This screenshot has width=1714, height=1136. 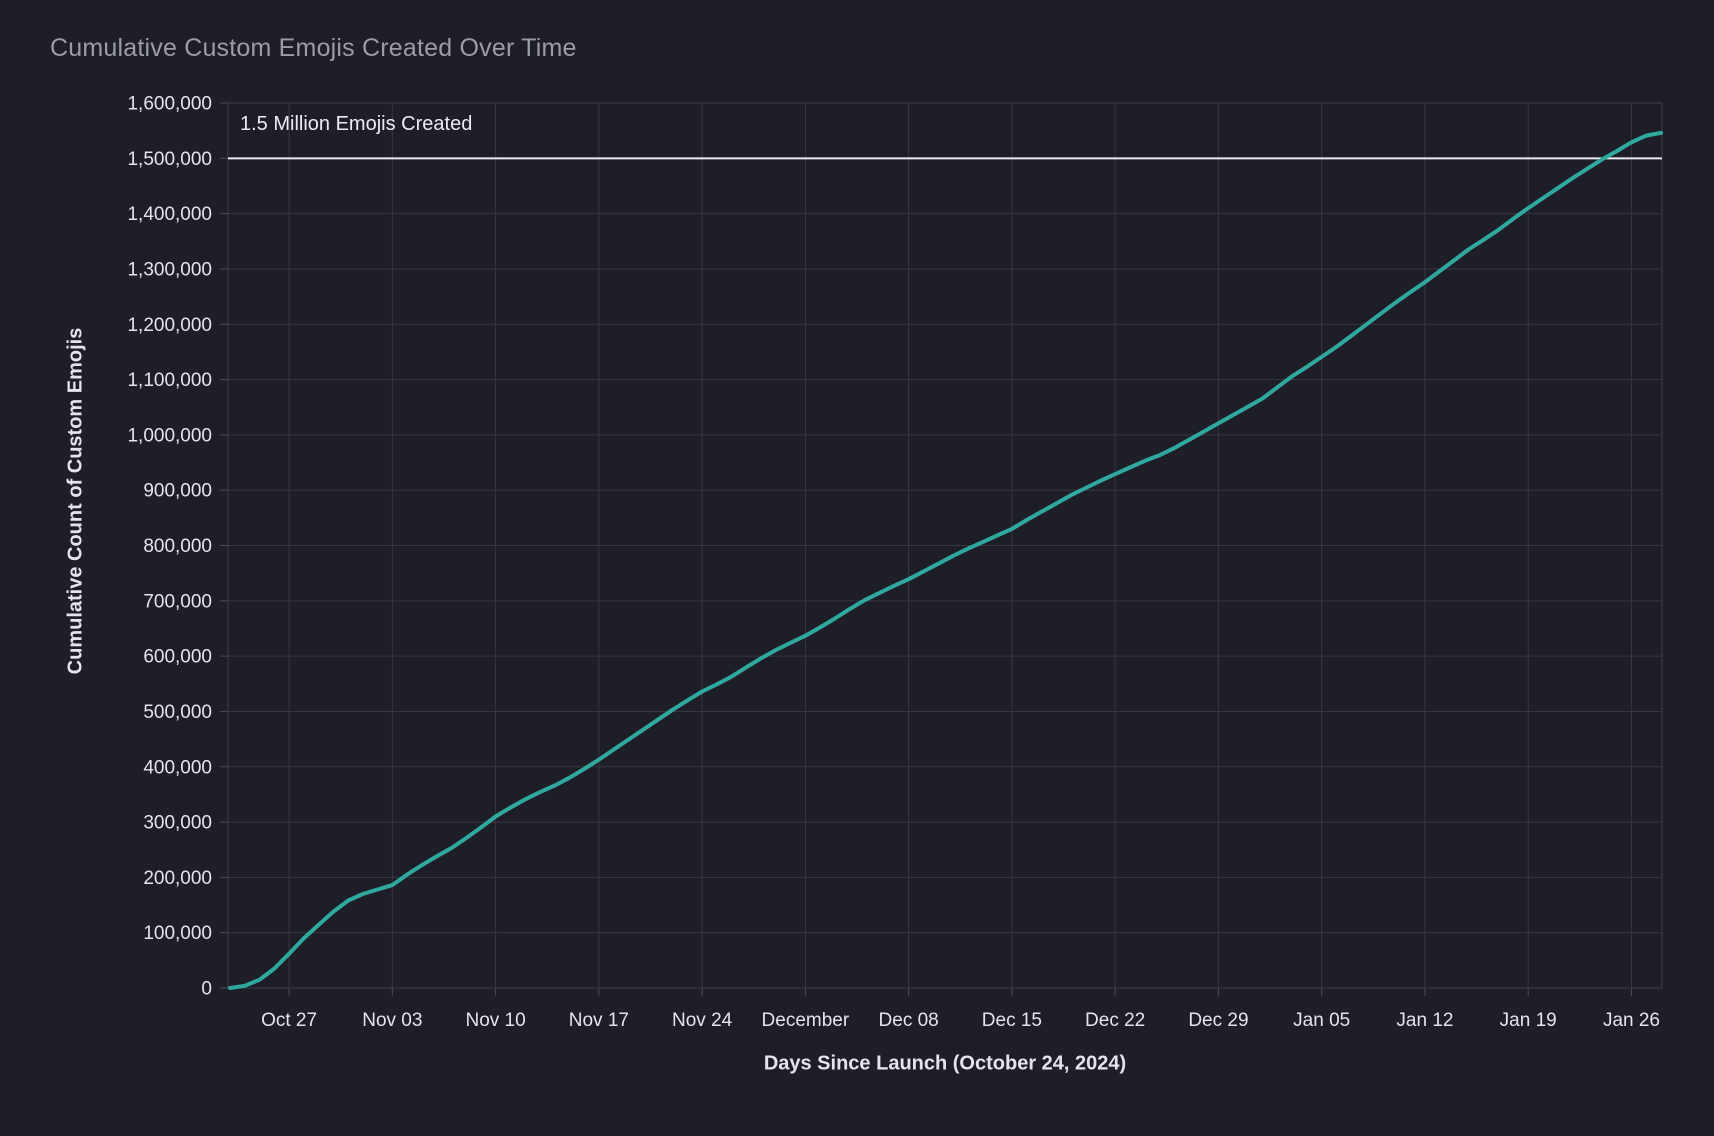 What do you see at coordinates (169, 435) in the screenshot?
I see `y-tick-label: 1,000,000` at bounding box center [169, 435].